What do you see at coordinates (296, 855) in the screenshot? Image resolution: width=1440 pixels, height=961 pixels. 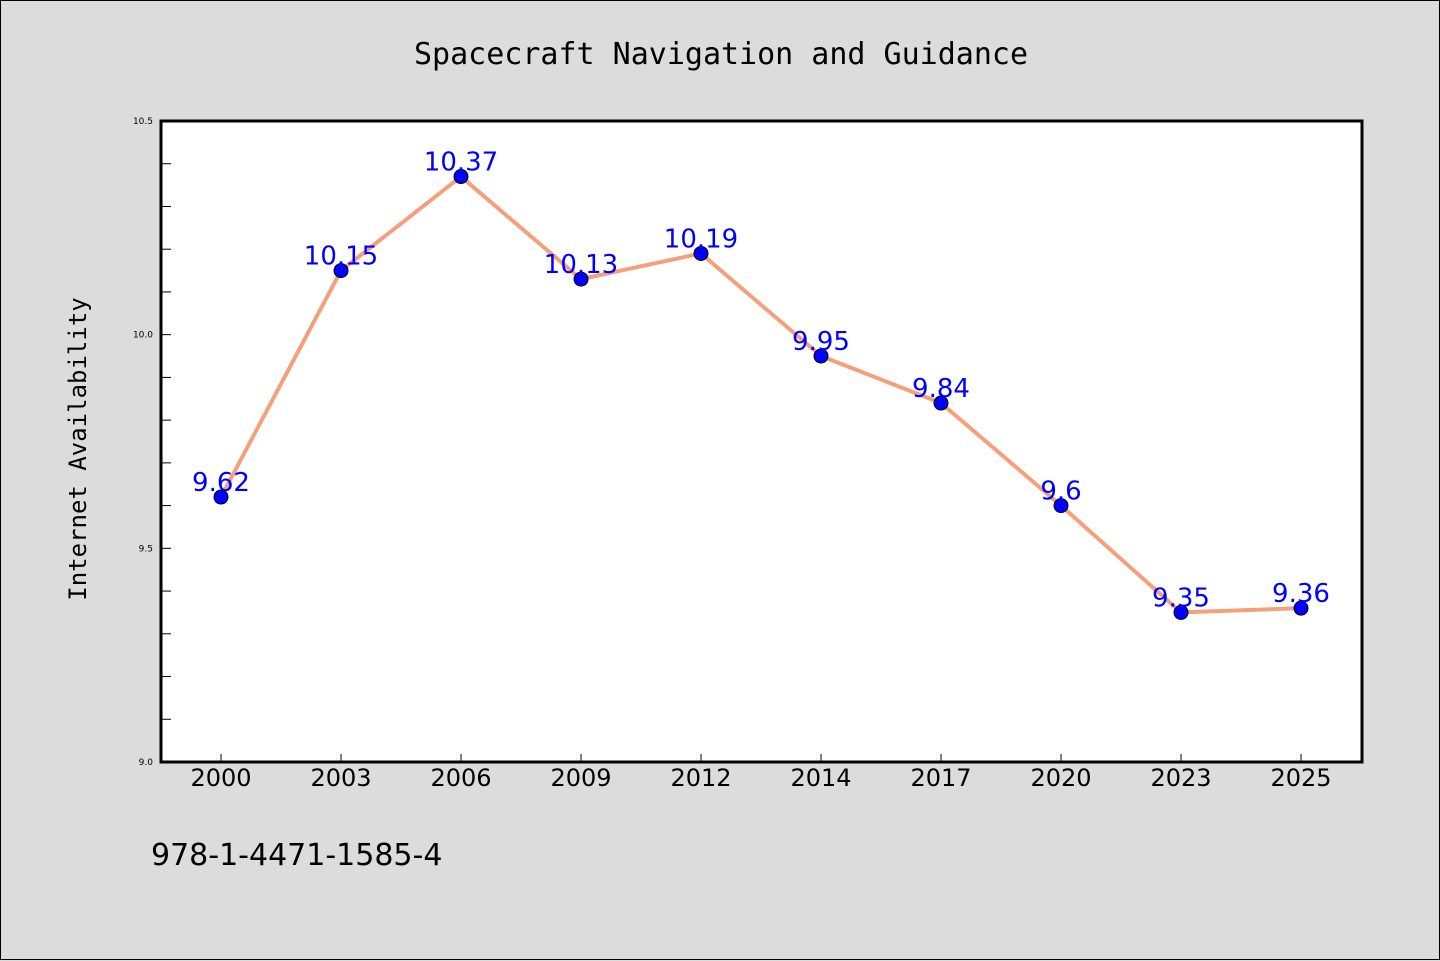 I see `footnote-isbn: 978-1-4471-1585-4` at bounding box center [296, 855].